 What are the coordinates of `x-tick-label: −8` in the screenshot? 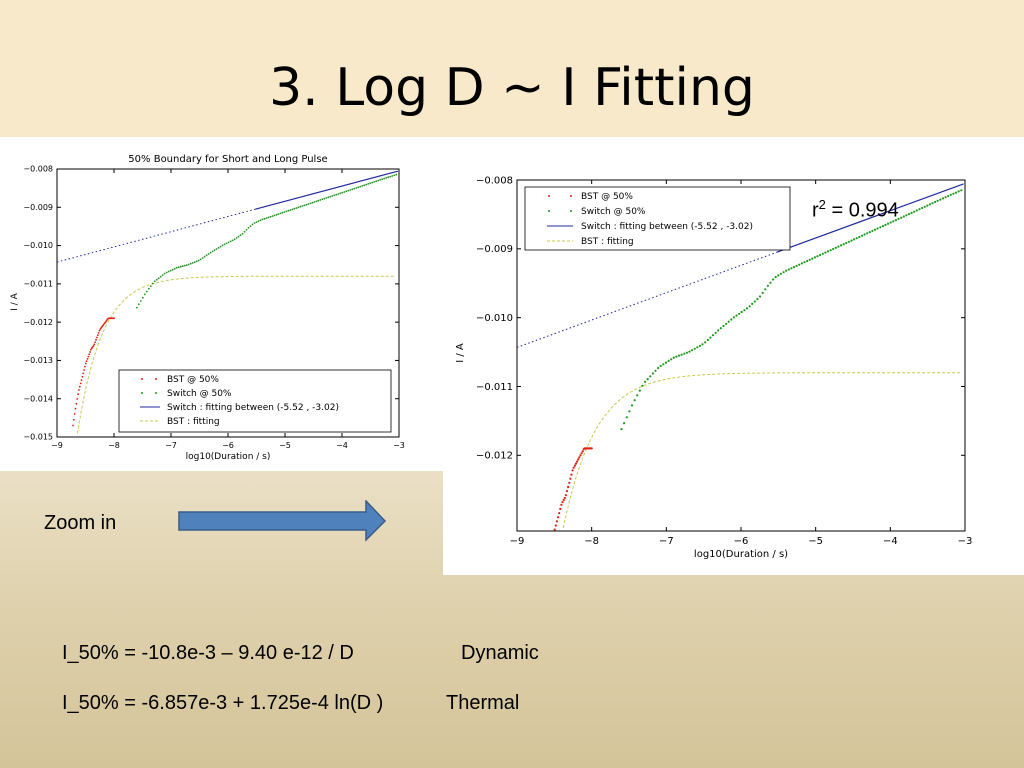 It's located at (591, 541).